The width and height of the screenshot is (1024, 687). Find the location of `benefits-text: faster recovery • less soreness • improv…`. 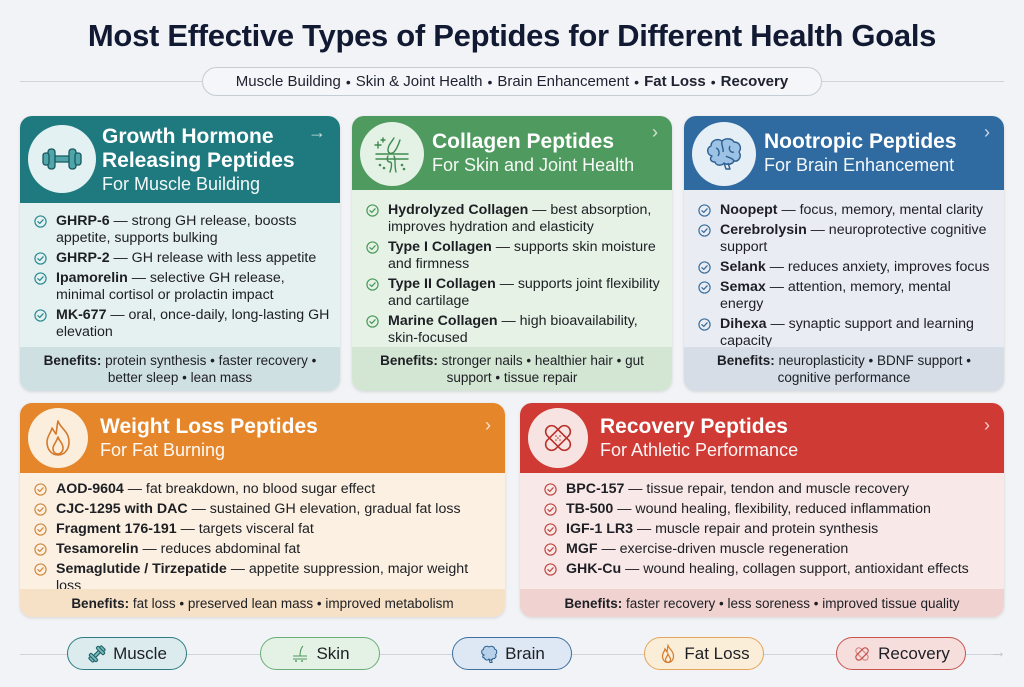

benefits-text: faster recovery • less soreness • improv… is located at coordinates (791, 603).